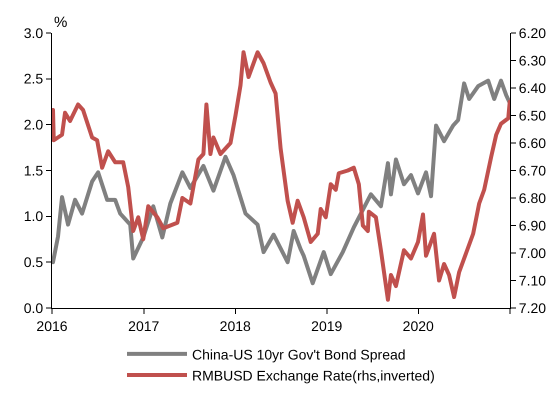 This screenshot has height=403, width=556. Describe the element at coordinates (34, 124) in the screenshot. I see `y-tick-label: 2.0` at that location.